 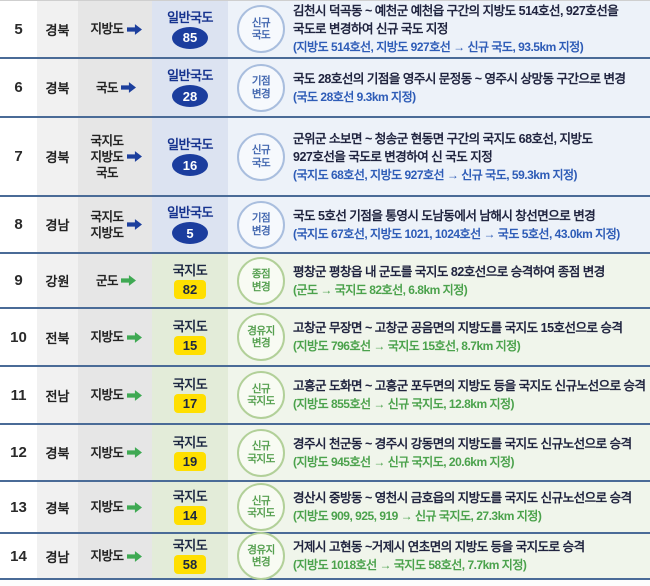 What do you see at coordinates (107, 87) in the screenshot?
I see `road-before-label: 국도` at bounding box center [107, 87].